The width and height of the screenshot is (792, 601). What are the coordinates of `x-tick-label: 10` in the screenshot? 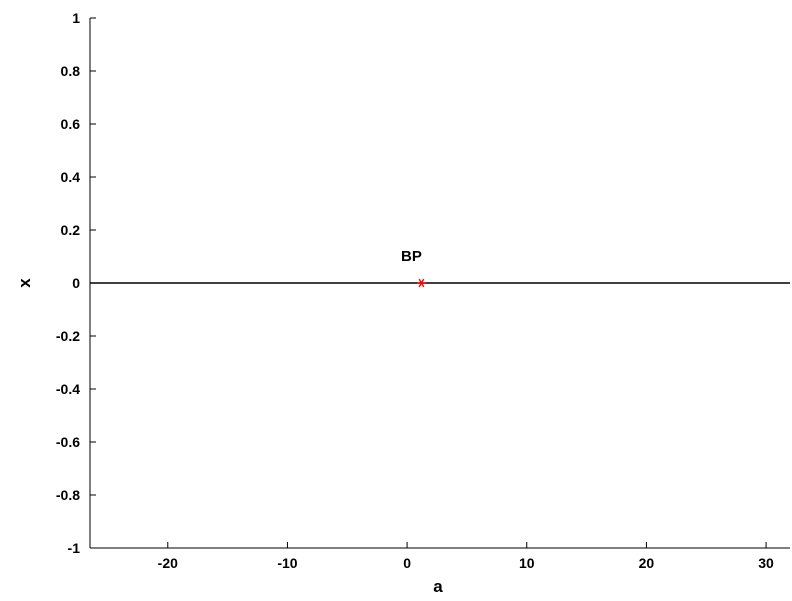 It's located at (527, 563).